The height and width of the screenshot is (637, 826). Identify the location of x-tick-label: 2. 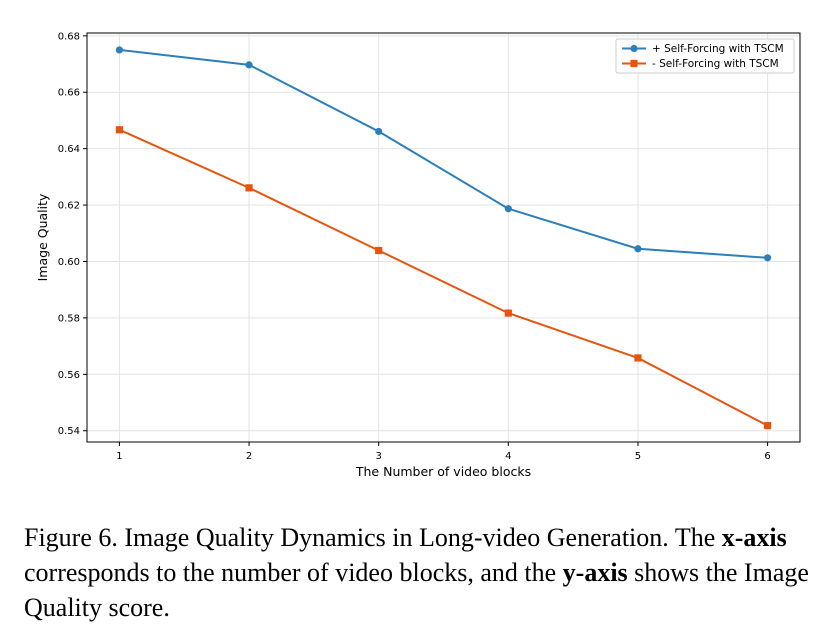
(249, 456).